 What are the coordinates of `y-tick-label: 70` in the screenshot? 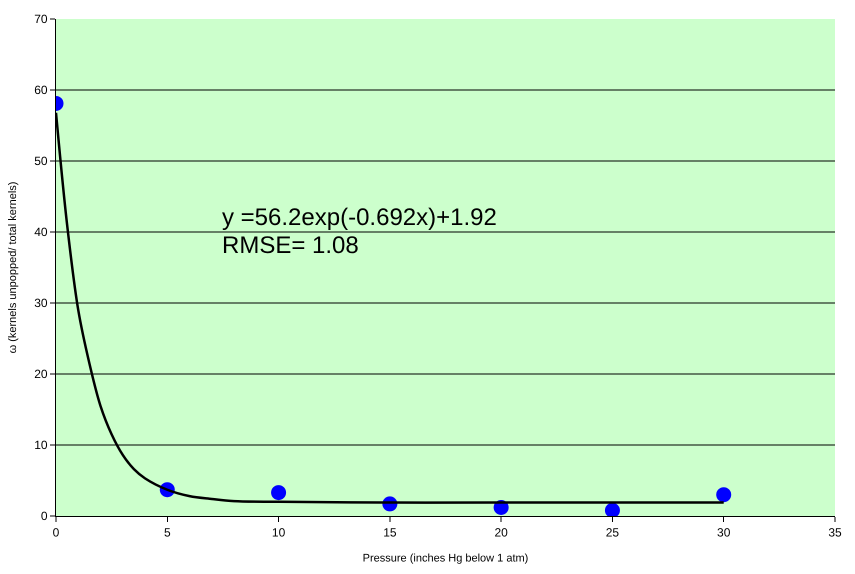 It's located at (41, 19).